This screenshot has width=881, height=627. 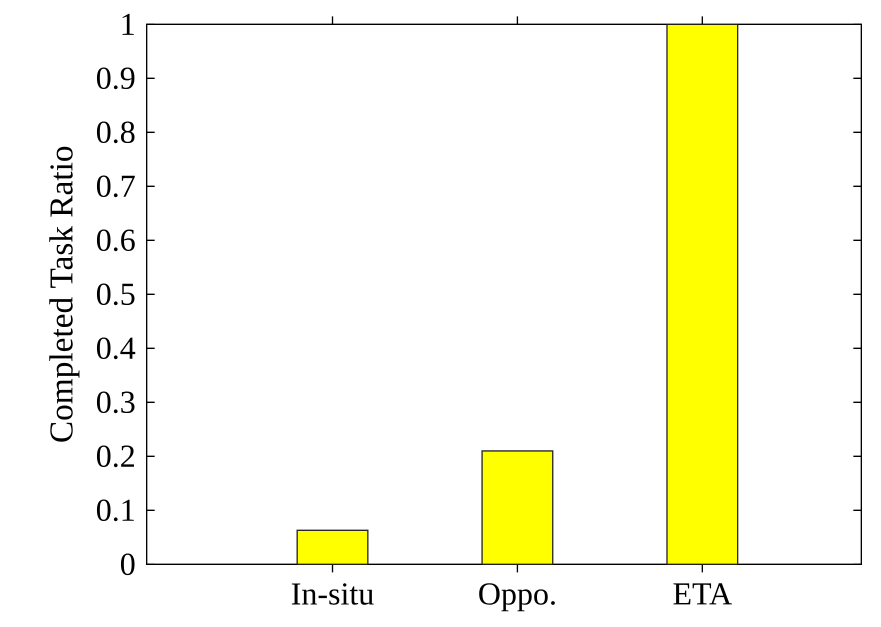 I want to click on x-tick-label: Oppo., so click(x=517, y=597).